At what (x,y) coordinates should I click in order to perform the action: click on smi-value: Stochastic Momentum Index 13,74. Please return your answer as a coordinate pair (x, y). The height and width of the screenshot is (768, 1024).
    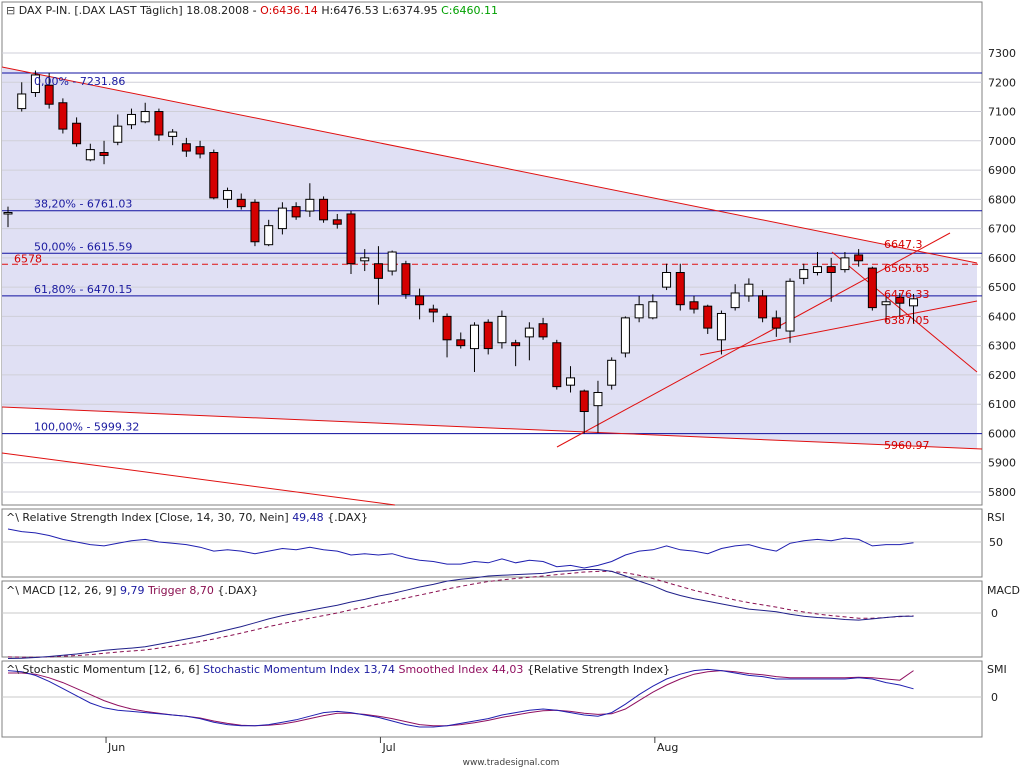
    Looking at the image, I should click on (299, 669).